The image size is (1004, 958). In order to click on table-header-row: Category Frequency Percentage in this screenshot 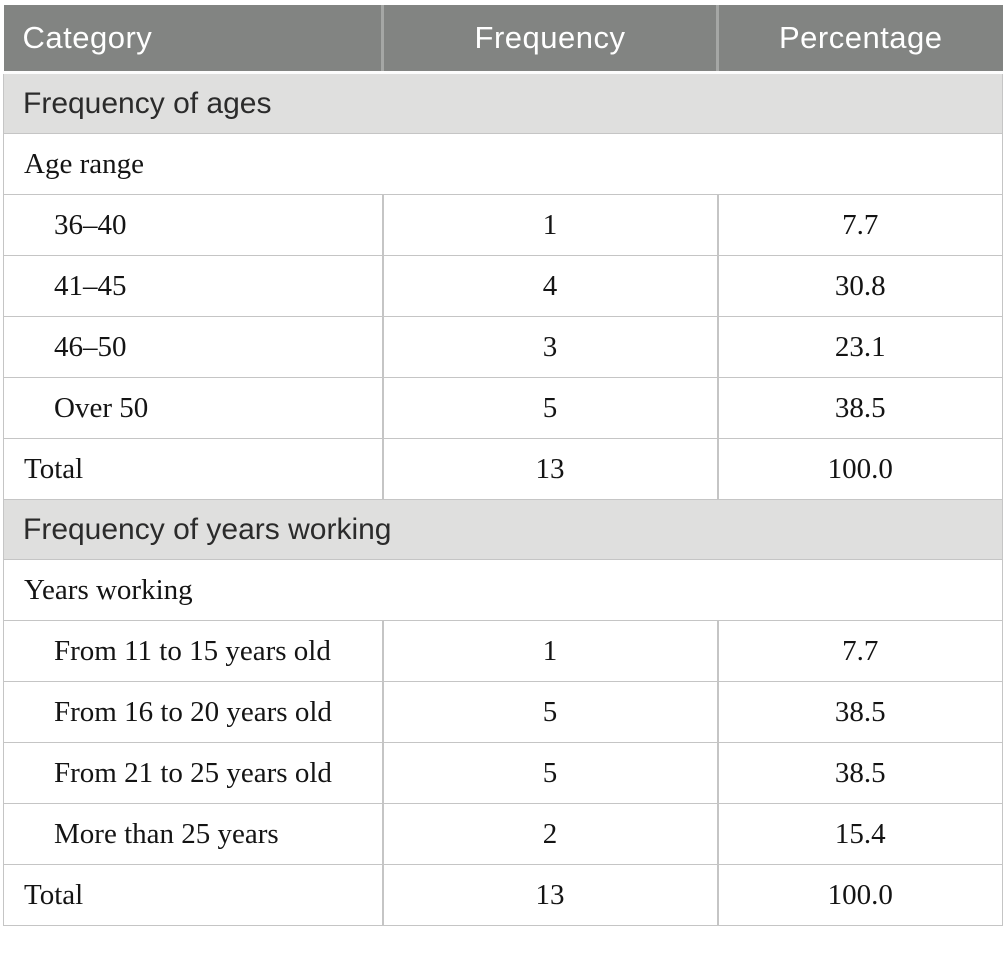, I will do `click(503, 39)`.